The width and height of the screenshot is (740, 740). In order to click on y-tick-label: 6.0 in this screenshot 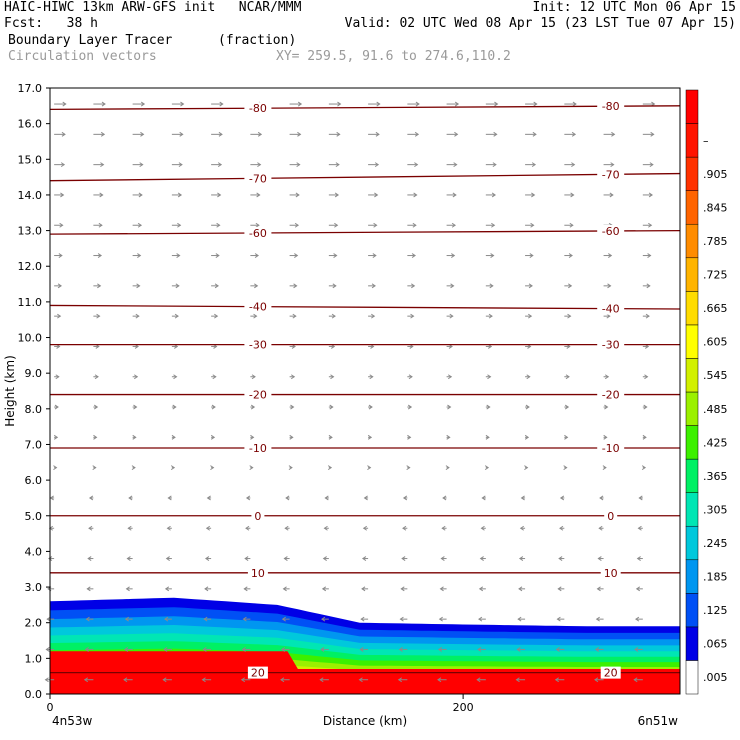, I will do `click(34, 480)`.